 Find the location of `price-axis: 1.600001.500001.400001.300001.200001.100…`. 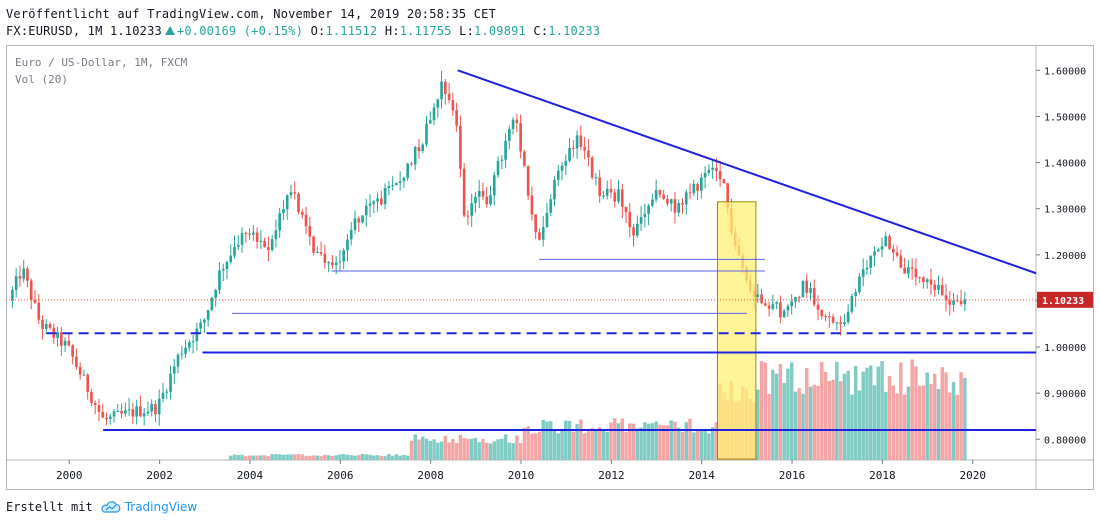

price-axis: 1.600001.500001.400001.300001.200001.100… is located at coordinates (1064, 256).